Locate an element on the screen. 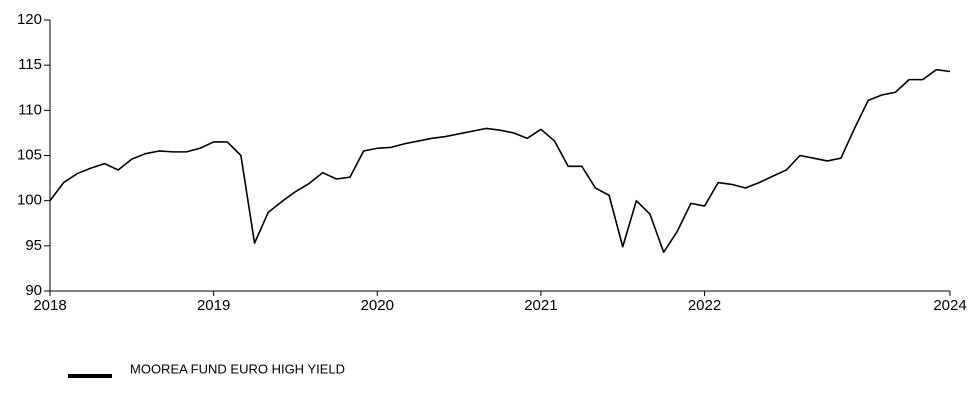 Image resolution: width=968 pixels, height=396 pixels. x-tick-label: 2020 is located at coordinates (377, 305).